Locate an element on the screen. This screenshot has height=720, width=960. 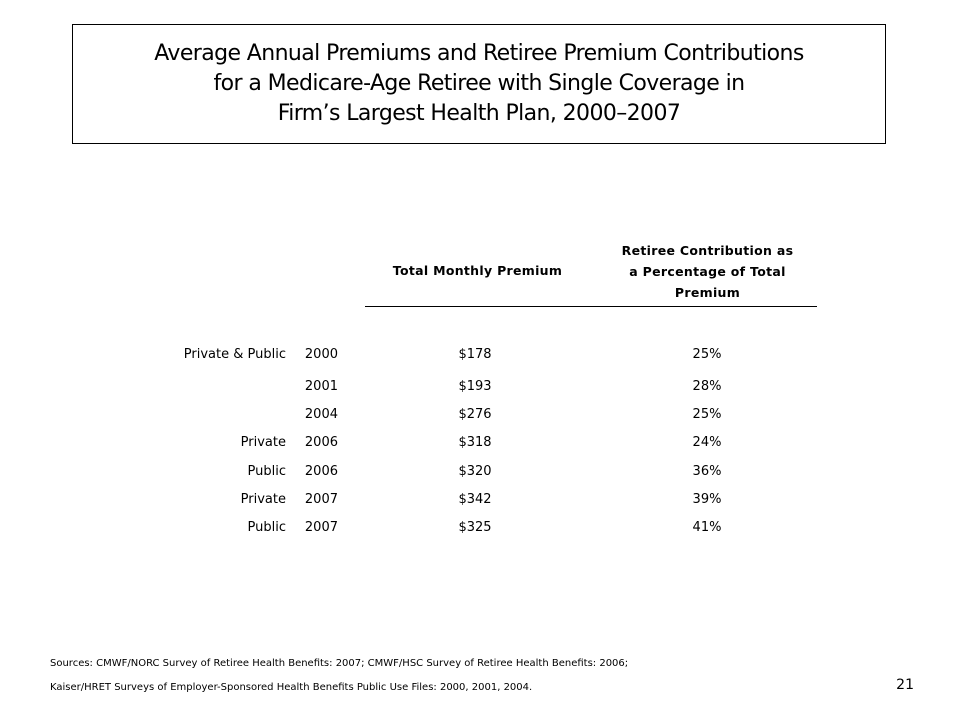
table-row-public-2007: Public 2007 $325 41% is located at coordinates (480, 528).